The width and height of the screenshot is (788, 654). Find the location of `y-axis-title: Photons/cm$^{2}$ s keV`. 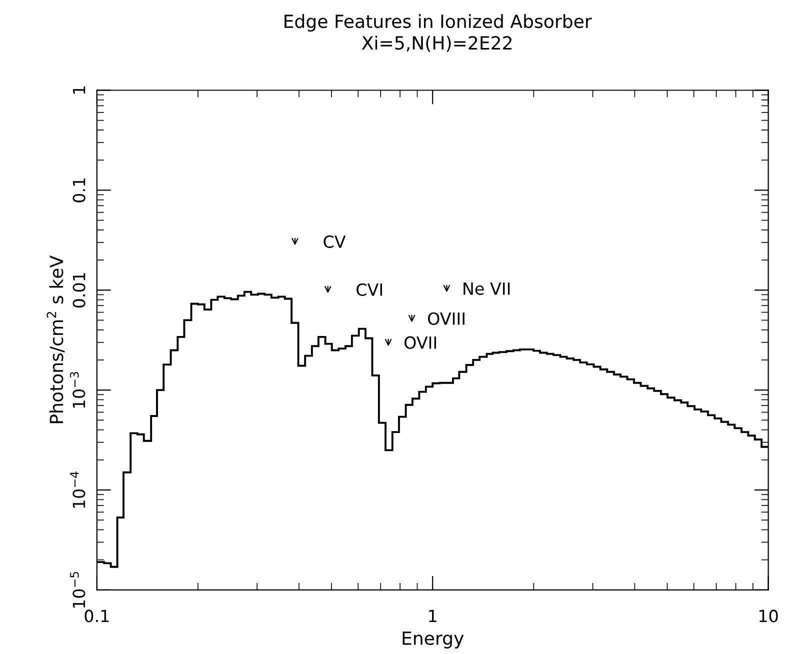

y-axis-title: Photons/cm$^{2}$ s keV is located at coordinates (55, 340).